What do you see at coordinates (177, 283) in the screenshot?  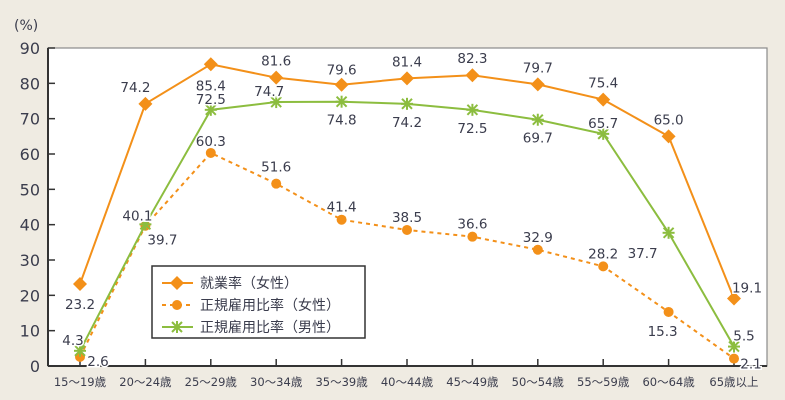 I see `legend-marker-diamond` at bounding box center [177, 283].